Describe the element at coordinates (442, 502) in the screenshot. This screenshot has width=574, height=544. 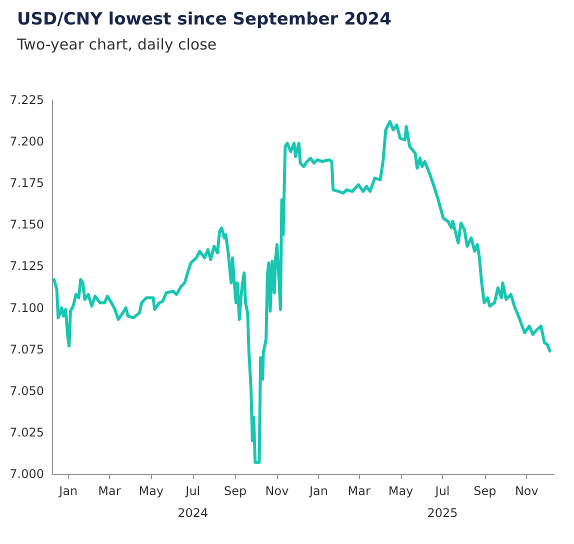
I see `x-tick-label: Jul 2025` at that location.